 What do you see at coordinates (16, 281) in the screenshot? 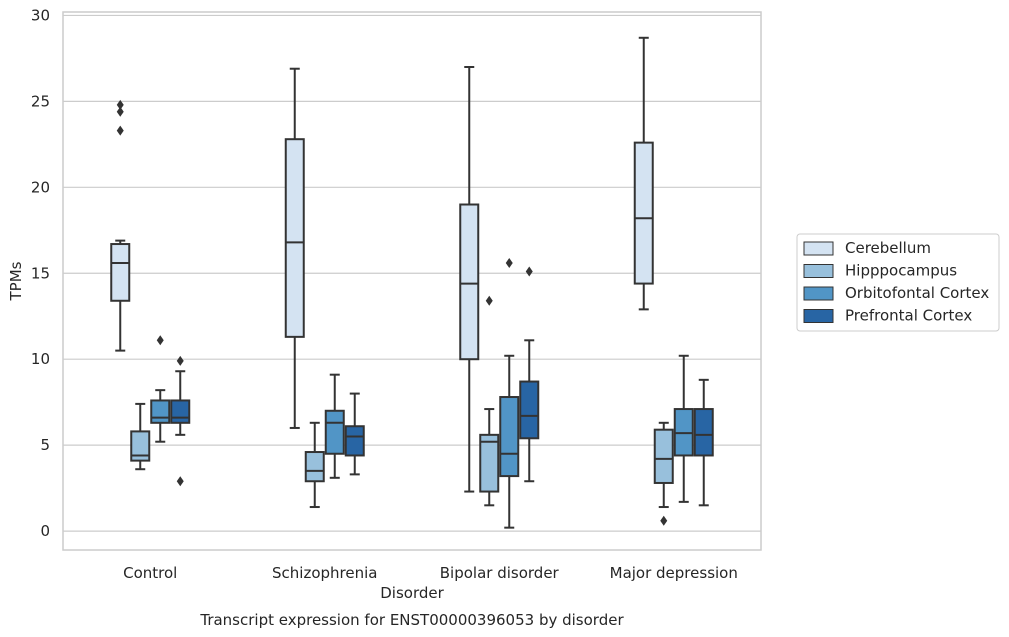
I see `y-axis-title: TPMs` at bounding box center [16, 281].